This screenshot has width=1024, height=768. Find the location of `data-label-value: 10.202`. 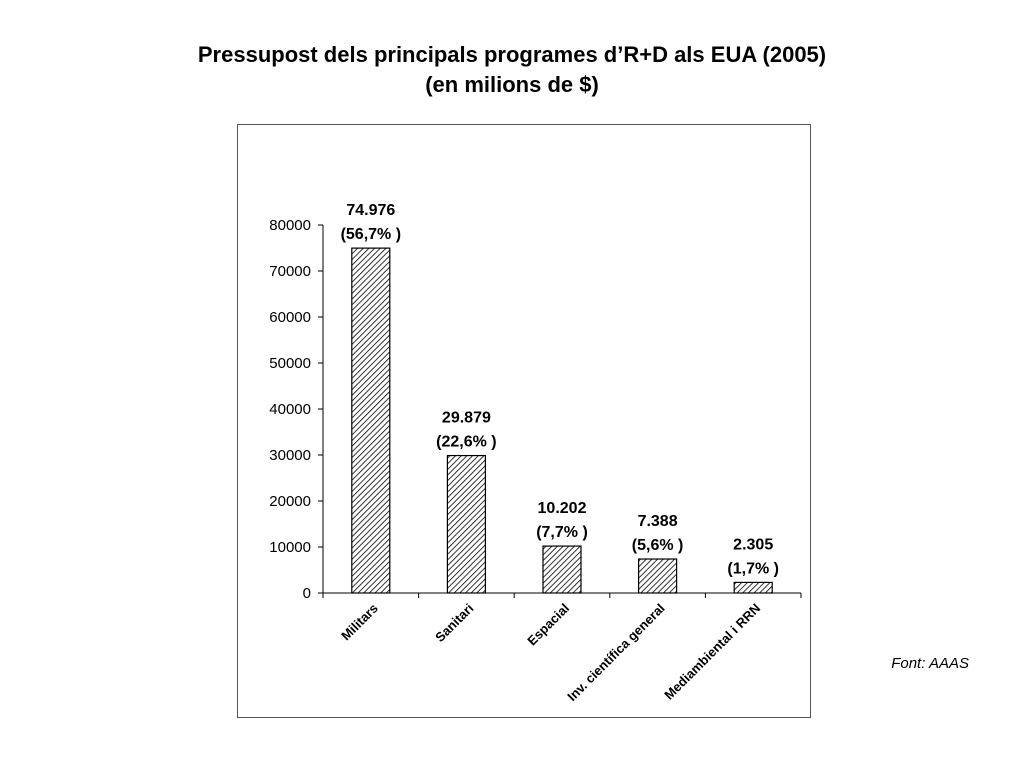

data-label-value: 10.202 is located at coordinates (562, 508).